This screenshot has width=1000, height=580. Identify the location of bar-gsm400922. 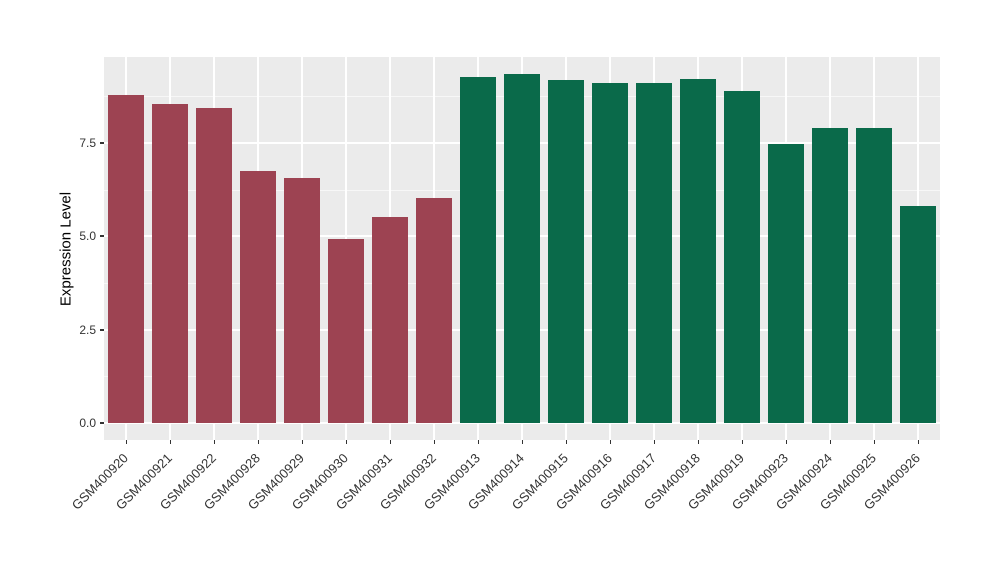
(214, 265).